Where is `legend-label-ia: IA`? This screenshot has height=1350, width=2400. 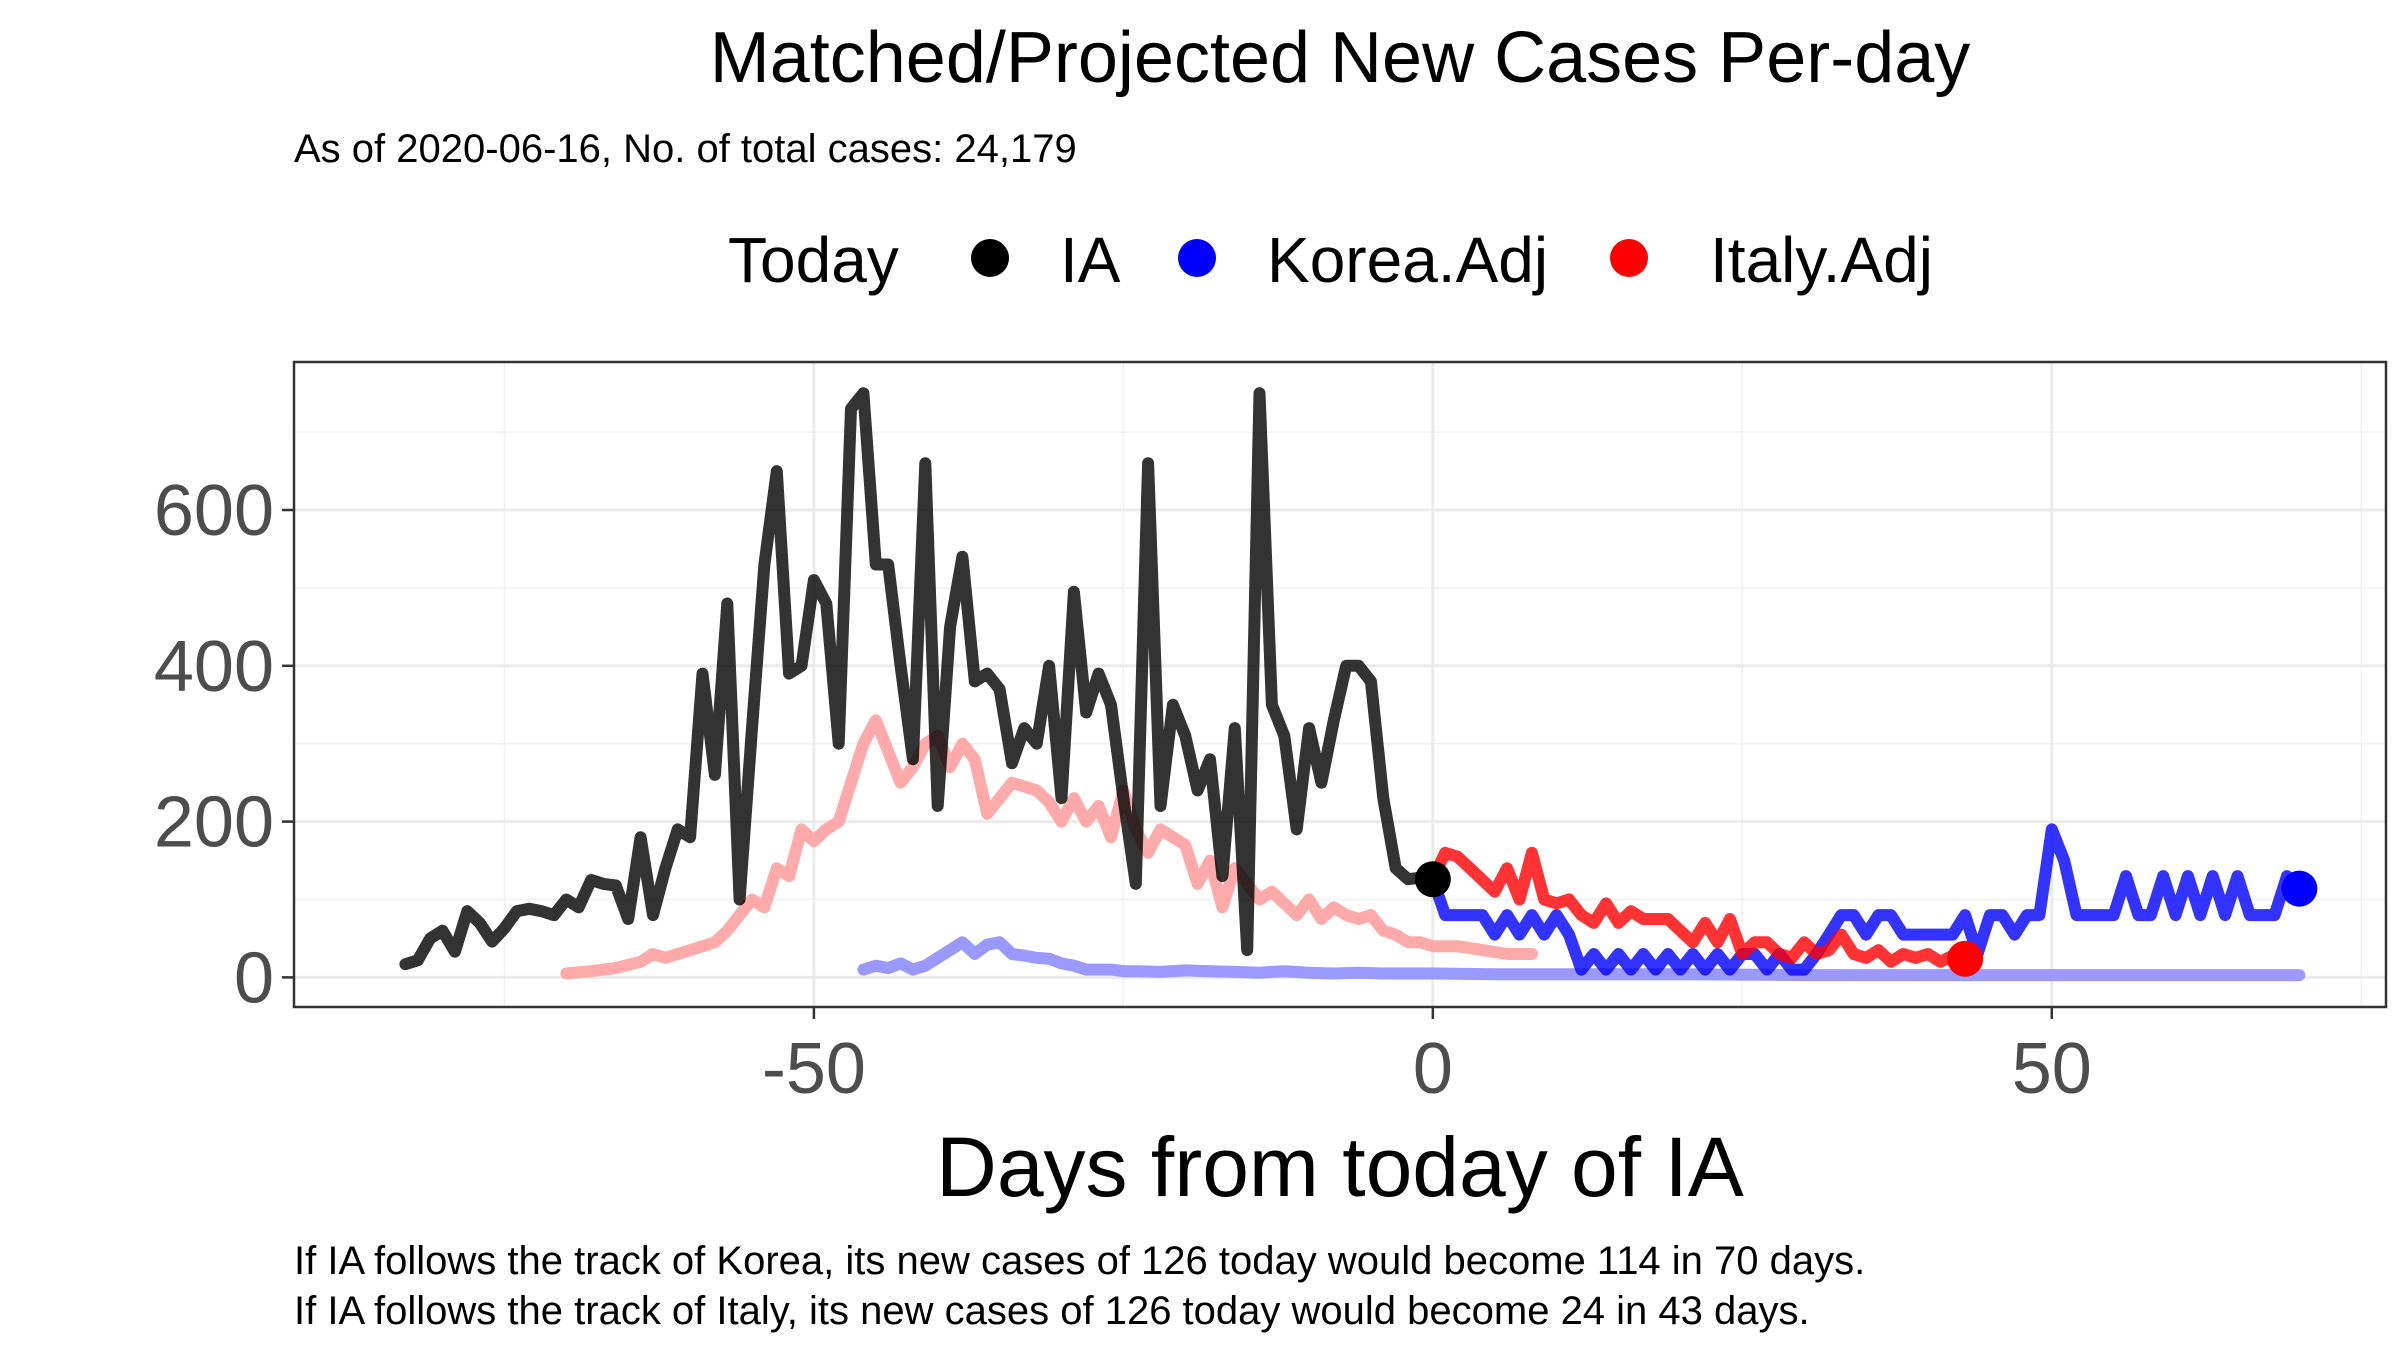
legend-label-ia: IA is located at coordinates (1090, 260).